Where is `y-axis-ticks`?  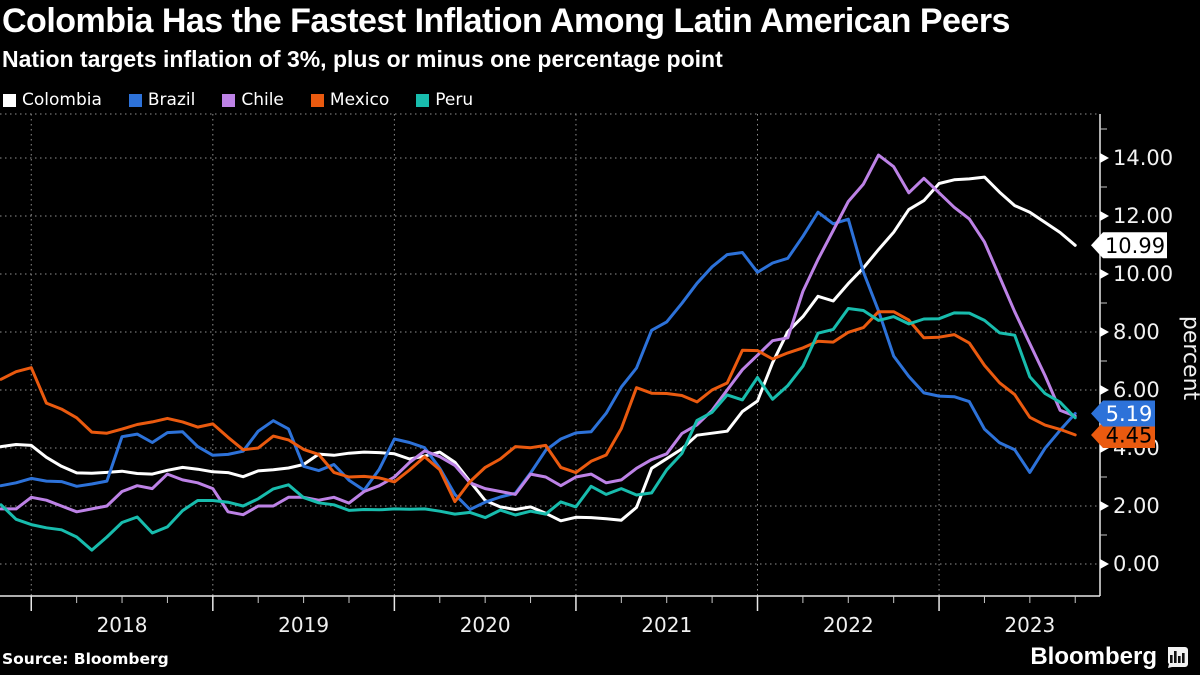 y-axis-ticks is located at coordinates (1104, 348).